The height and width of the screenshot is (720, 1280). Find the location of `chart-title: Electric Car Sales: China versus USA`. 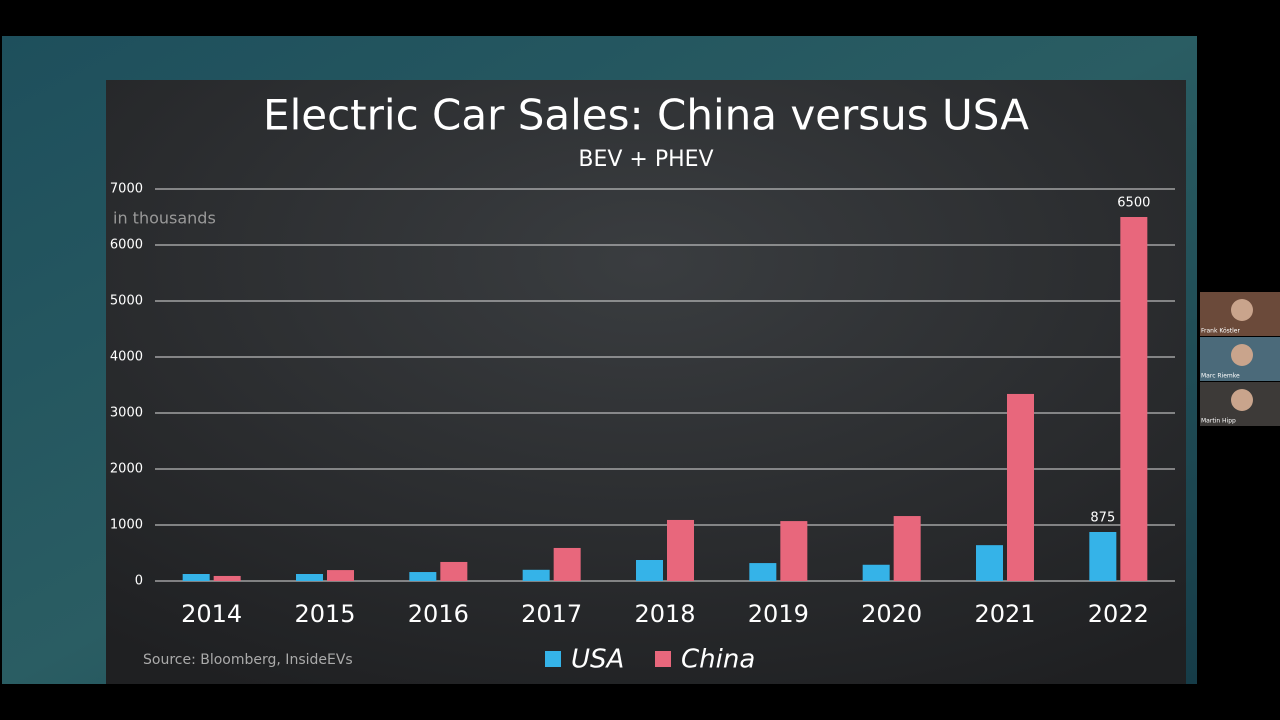

chart-title: Electric Car Sales: China versus USA is located at coordinates (646, 115).